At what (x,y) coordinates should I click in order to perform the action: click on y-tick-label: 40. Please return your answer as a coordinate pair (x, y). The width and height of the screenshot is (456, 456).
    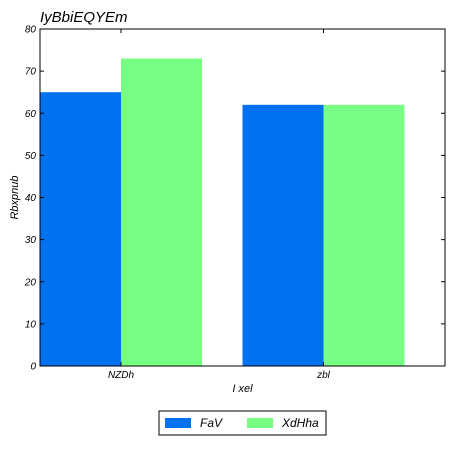
    Looking at the image, I should click on (31, 198).